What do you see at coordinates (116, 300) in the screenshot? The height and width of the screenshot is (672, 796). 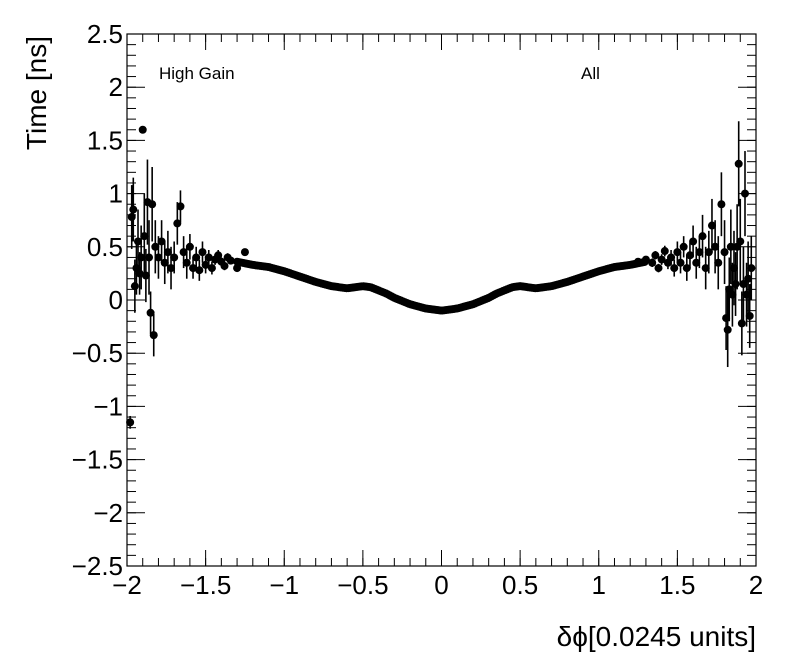 I see `y-tick-label: 0` at bounding box center [116, 300].